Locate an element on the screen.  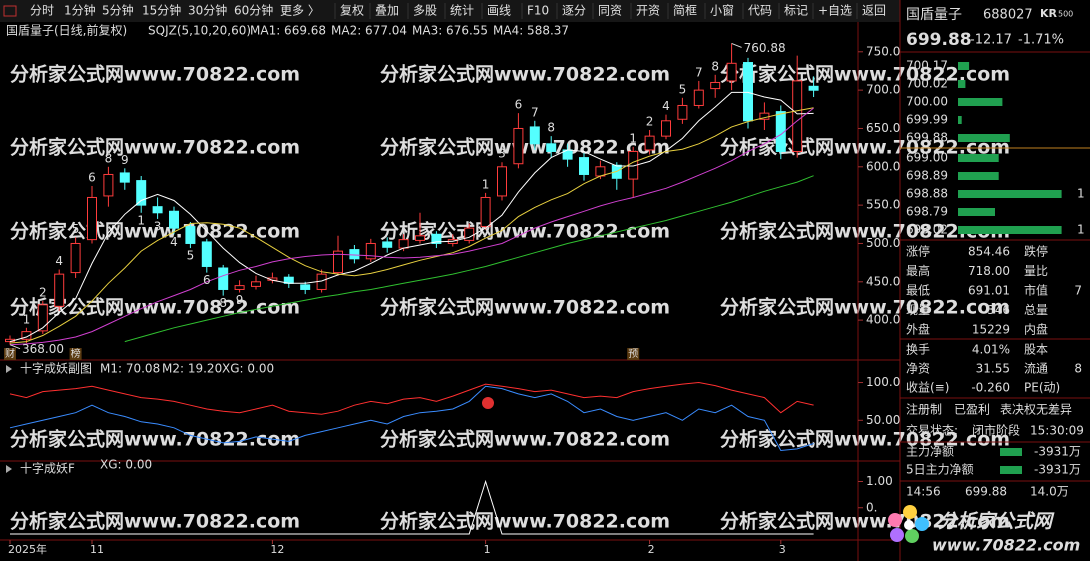
legend-entry: M1: 70.08 is located at coordinates (130, 369).